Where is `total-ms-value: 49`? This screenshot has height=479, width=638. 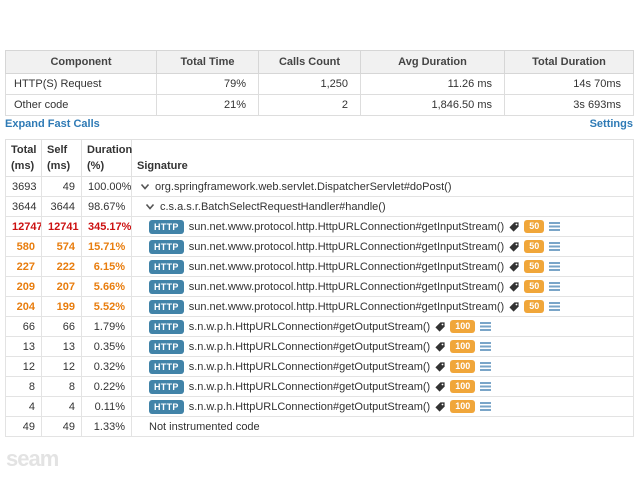
total-ms-value: 49 is located at coordinates (23, 426).